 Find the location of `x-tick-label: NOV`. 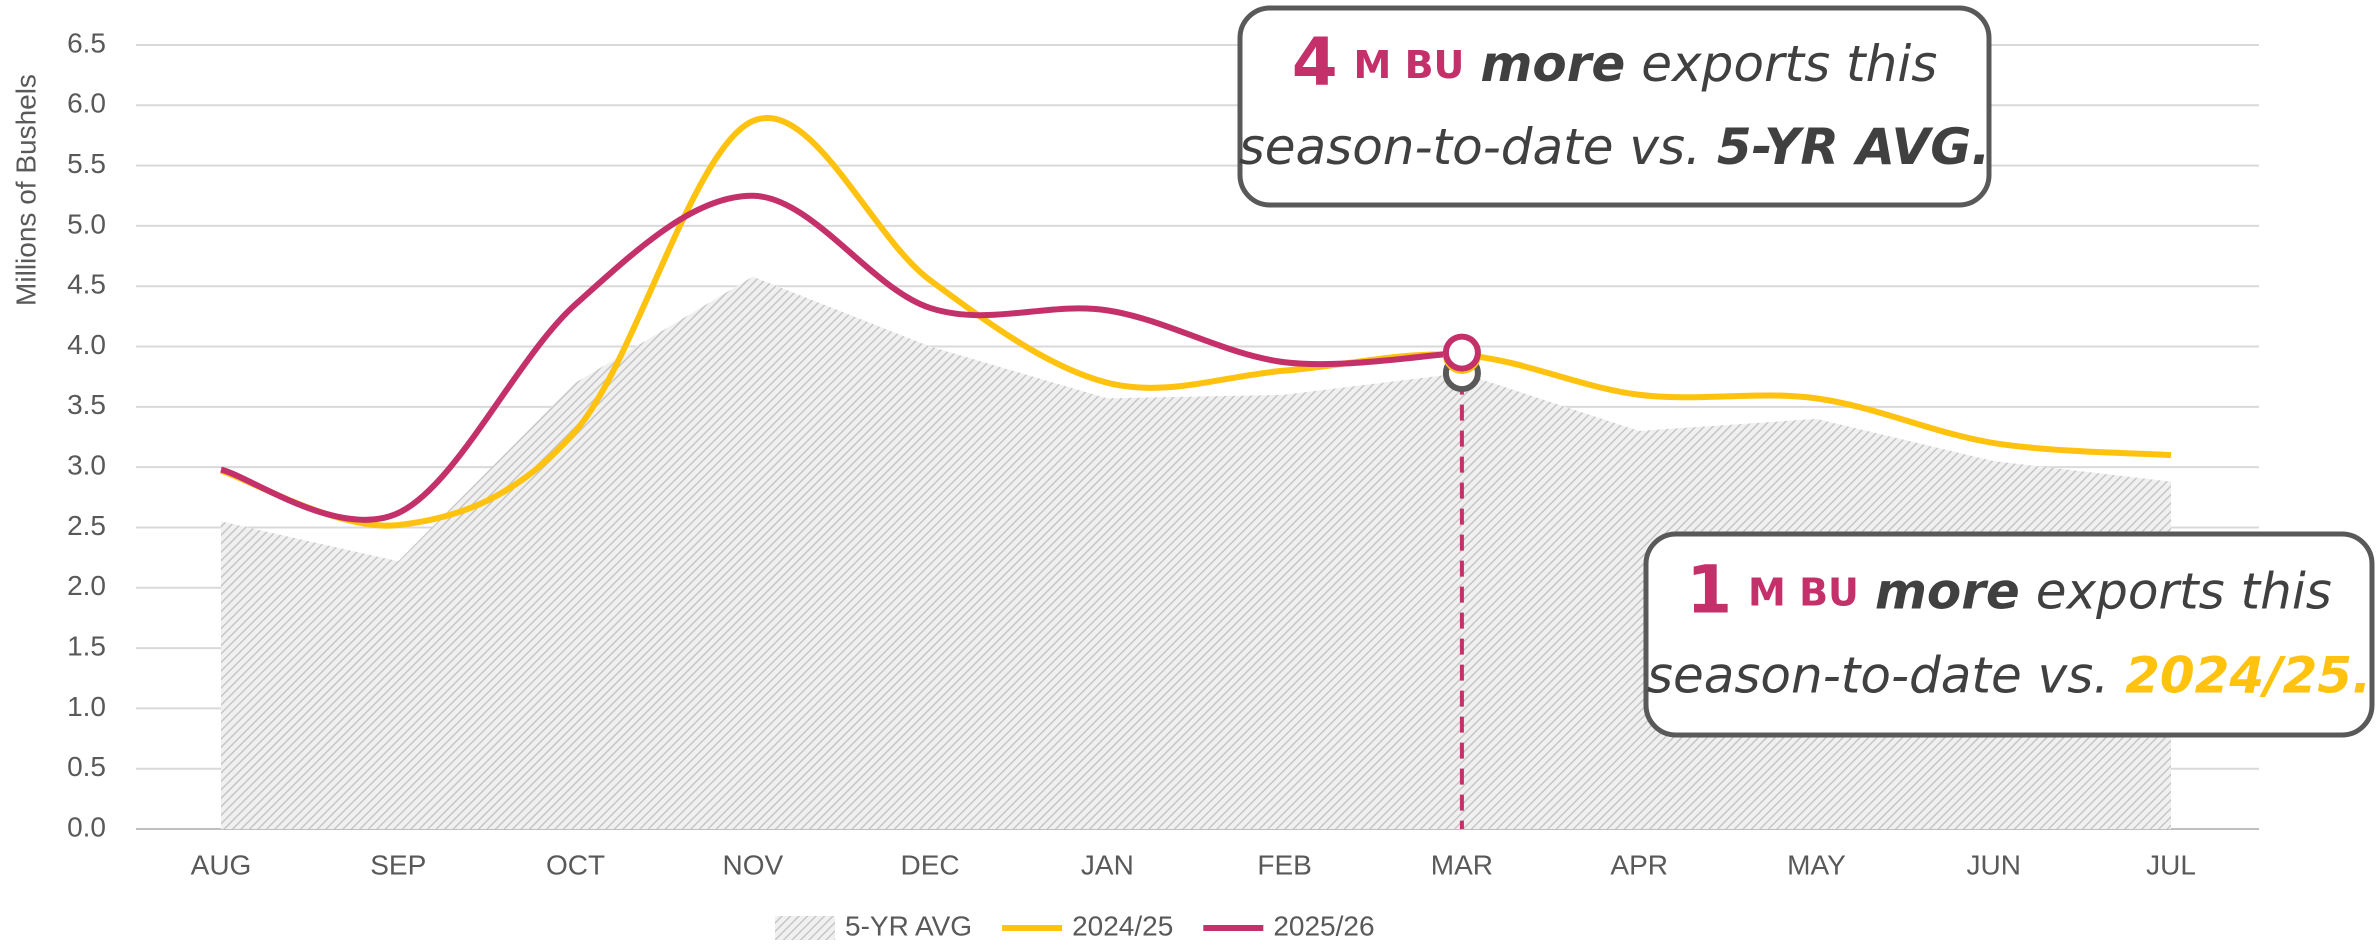

x-tick-label: NOV is located at coordinates (752, 864).